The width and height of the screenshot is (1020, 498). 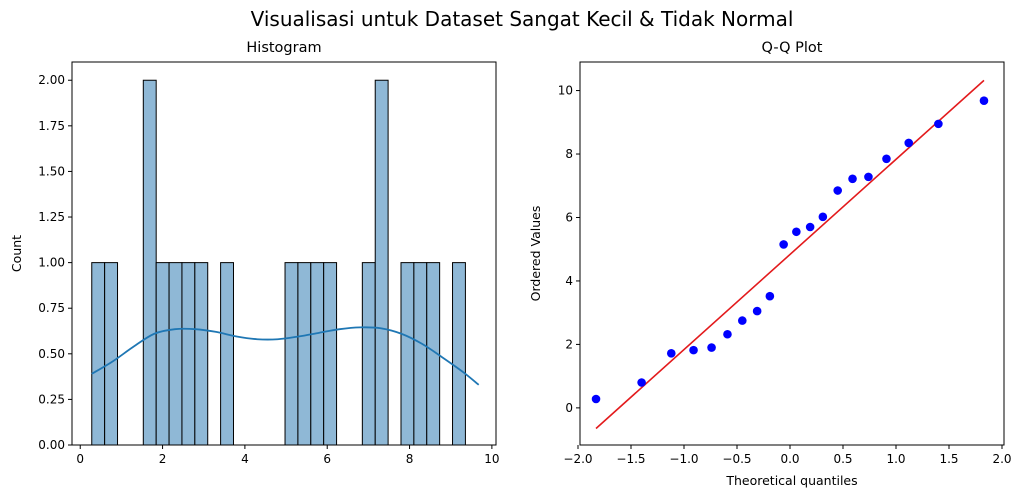 What do you see at coordinates (51, 263) in the screenshot?
I see `histogram-ytick-label: 1.00` at bounding box center [51, 263].